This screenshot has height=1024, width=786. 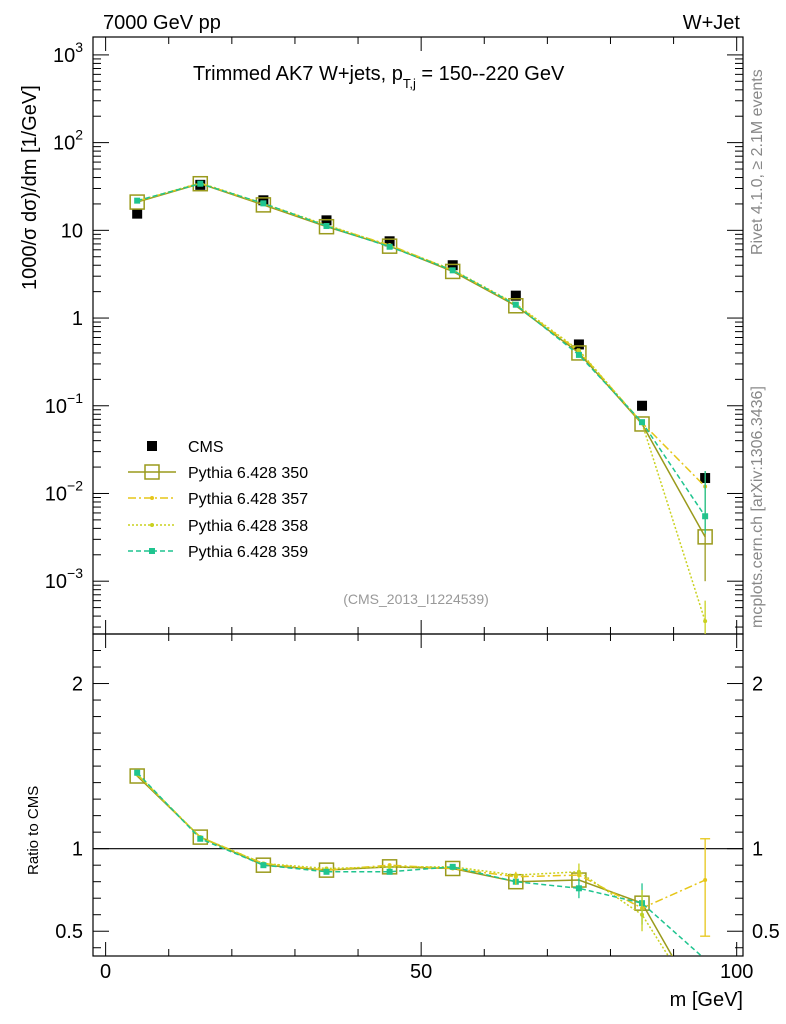 What do you see at coordinates (490, 74) in the screenshot?
I see `chart-title-tail: = 150--220 GeV` at bounding box center [490, 74].